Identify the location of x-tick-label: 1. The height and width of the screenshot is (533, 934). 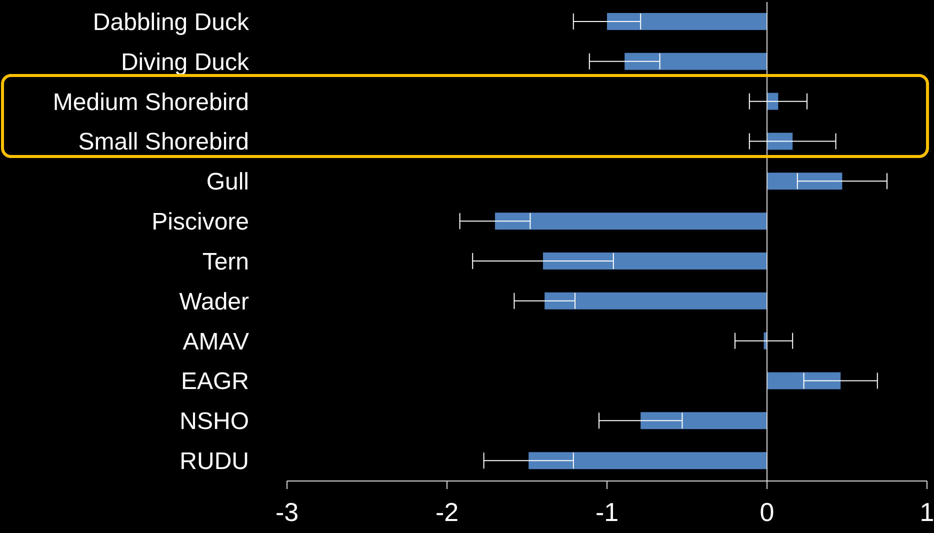
(927, 512).